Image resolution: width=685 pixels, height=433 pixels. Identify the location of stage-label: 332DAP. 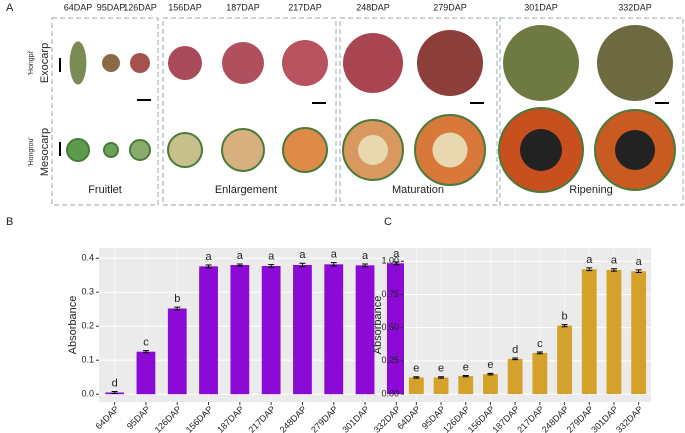
(635, 7).